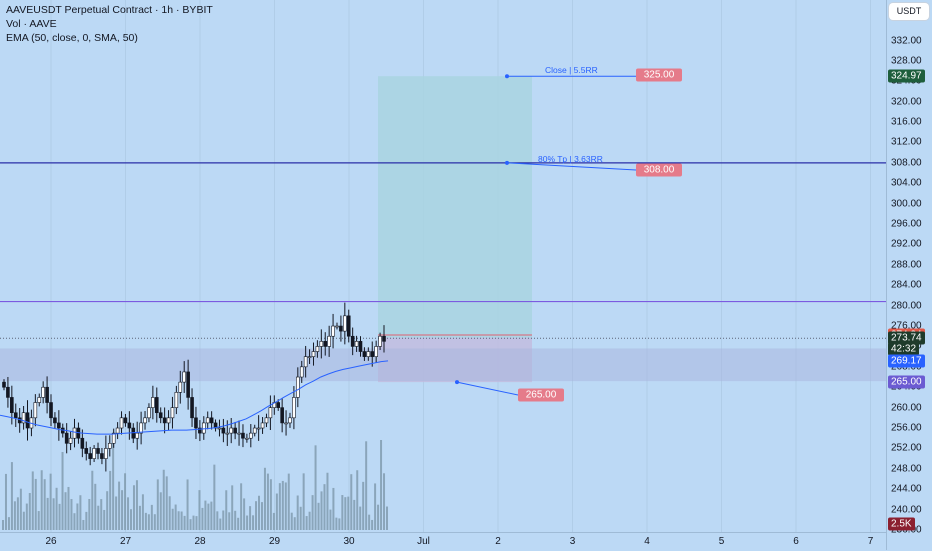 The image size is (932, 551). Describe the element at coordinates (195, 485) in the screenshot. I see `volume-bars` at that location.